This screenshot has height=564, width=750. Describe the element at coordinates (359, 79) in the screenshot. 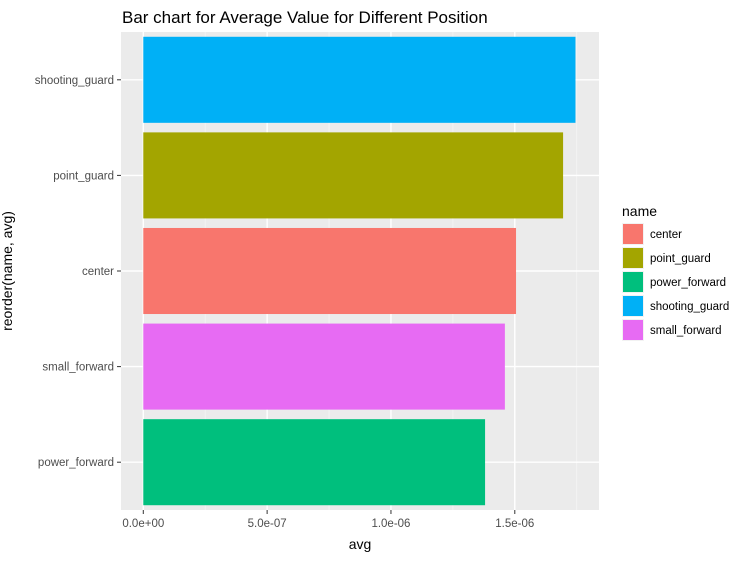

I see `bar-shooting-guard` at that location.